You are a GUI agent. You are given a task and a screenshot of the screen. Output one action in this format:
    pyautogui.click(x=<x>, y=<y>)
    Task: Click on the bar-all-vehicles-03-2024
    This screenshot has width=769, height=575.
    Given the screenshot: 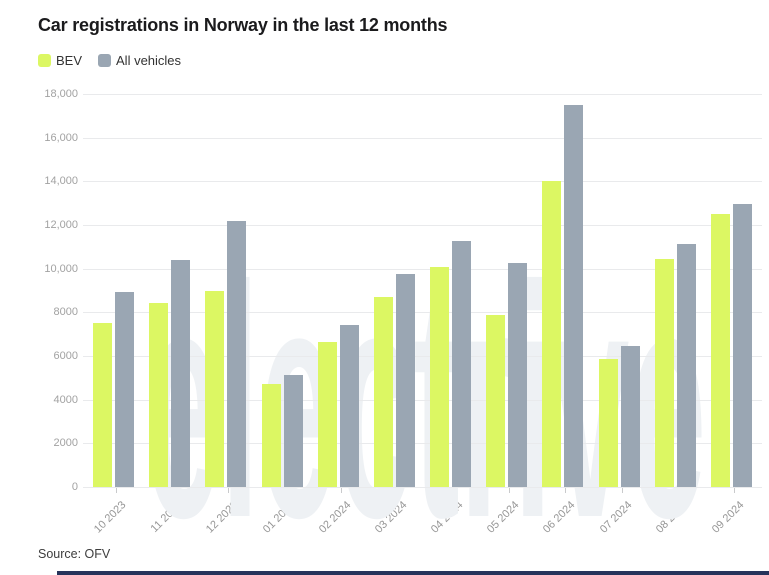 What is the action you would take?
    pyautogui.click(x=405, y=380)
    